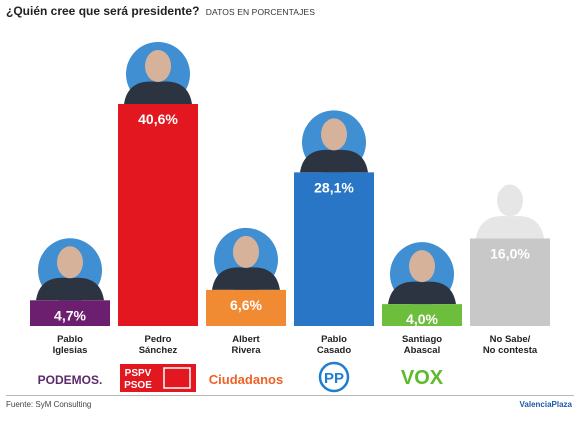 The height and width of the screenshot is (421, 580). Describe the element at coordinates (177, 378) in the screenshot. I see `party-logo-rose-icon` at that location.